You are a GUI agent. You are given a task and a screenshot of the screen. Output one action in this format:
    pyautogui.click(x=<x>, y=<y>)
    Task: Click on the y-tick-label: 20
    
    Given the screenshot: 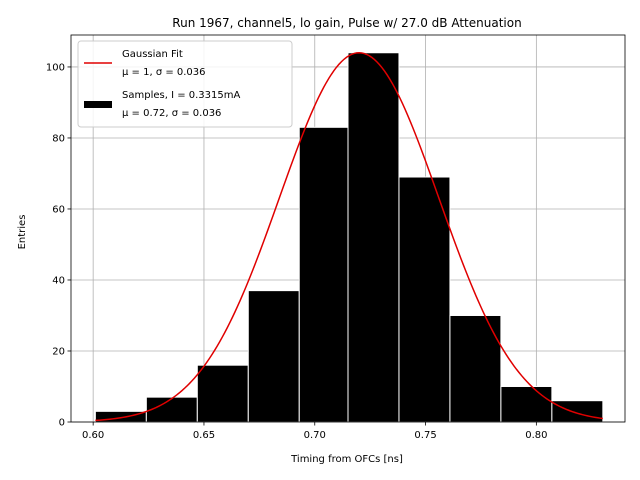 What is the action you would take?
    pyautogui.click(x=58, y=351)
    